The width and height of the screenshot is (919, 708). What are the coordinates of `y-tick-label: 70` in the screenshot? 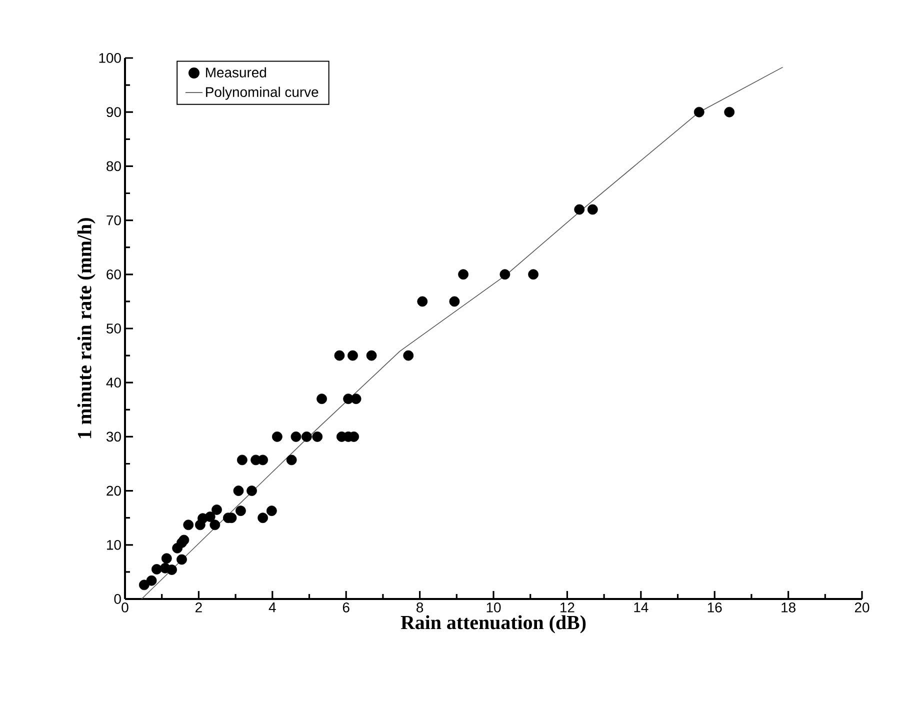 It's located at (113, 220).